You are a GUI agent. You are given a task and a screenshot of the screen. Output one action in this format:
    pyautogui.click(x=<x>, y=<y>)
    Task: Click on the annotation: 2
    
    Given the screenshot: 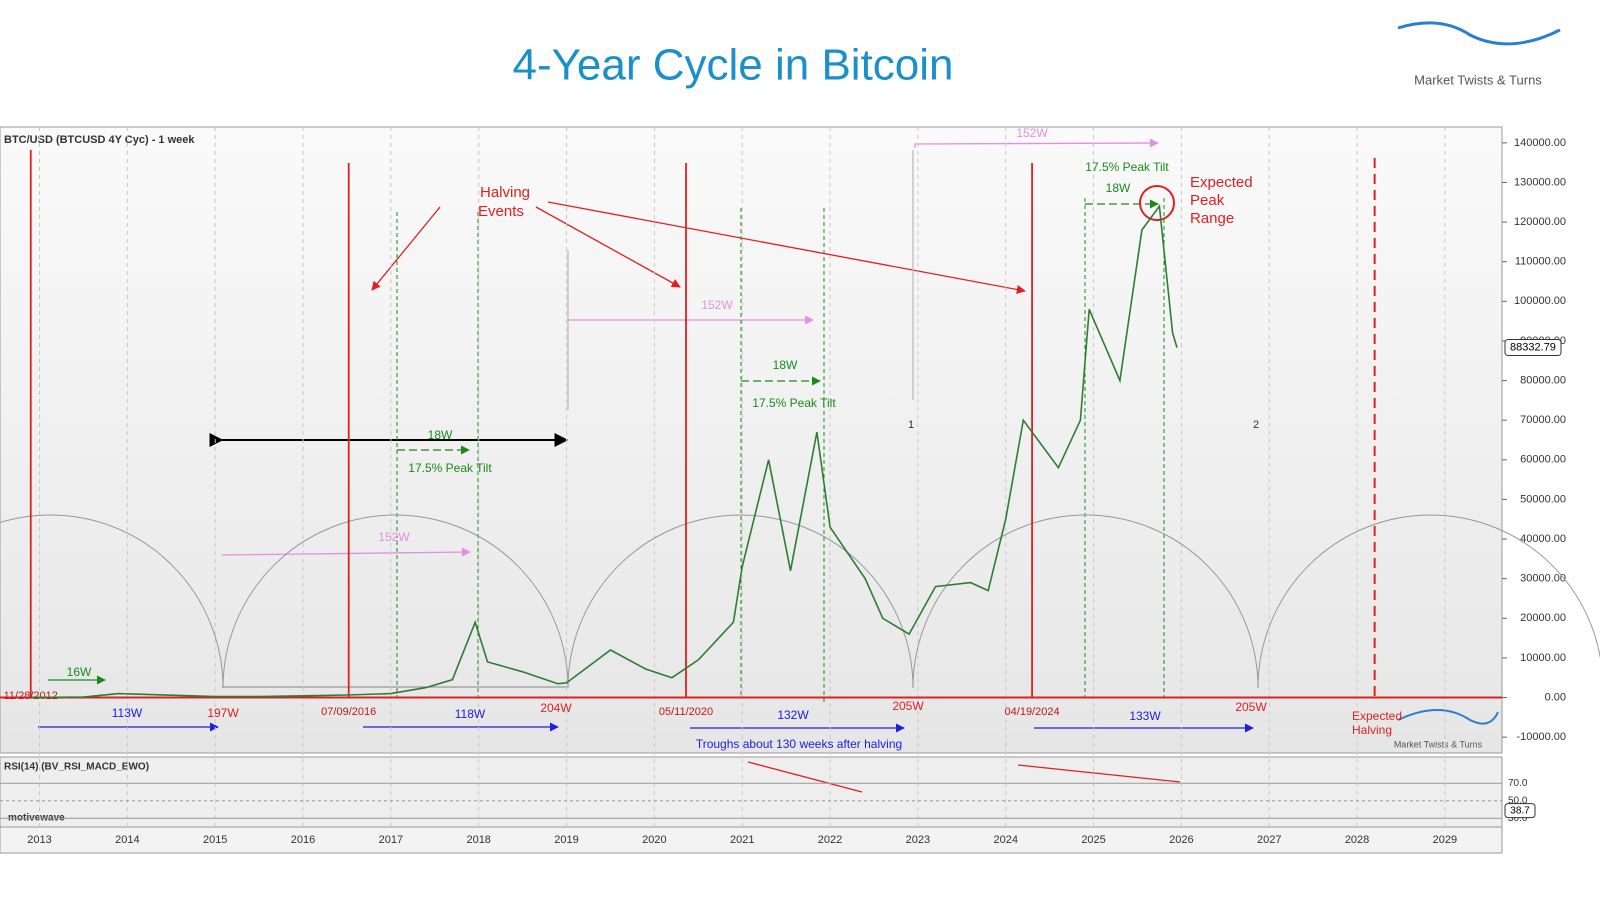 What is the action you would take?
    pyautogui.click(x=1256, y=425)
    